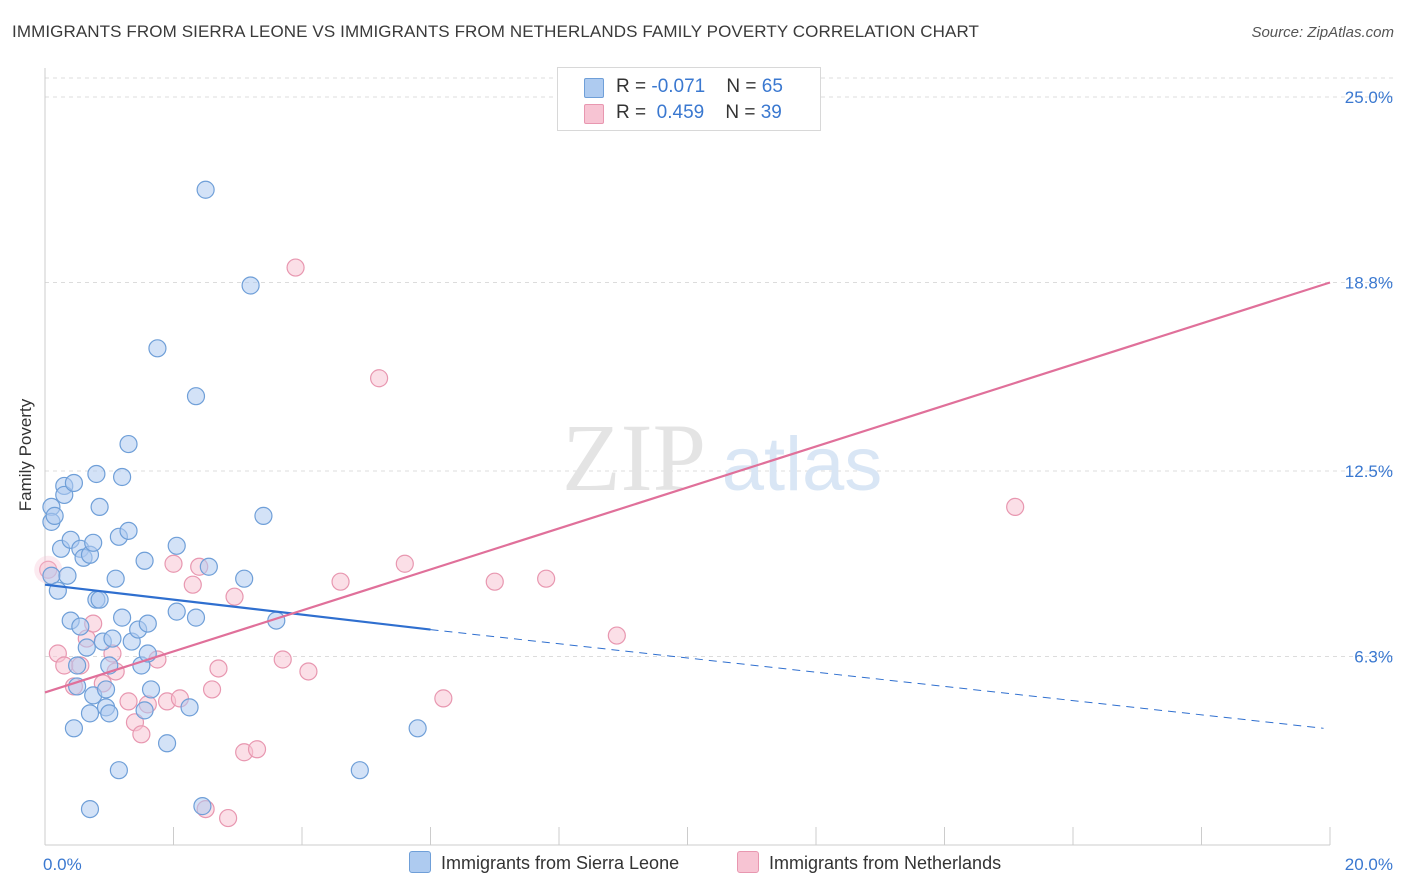 This screenshot has height=892, width=1406. I want to click on watermark-atlas: atlas, so click(802, 464).